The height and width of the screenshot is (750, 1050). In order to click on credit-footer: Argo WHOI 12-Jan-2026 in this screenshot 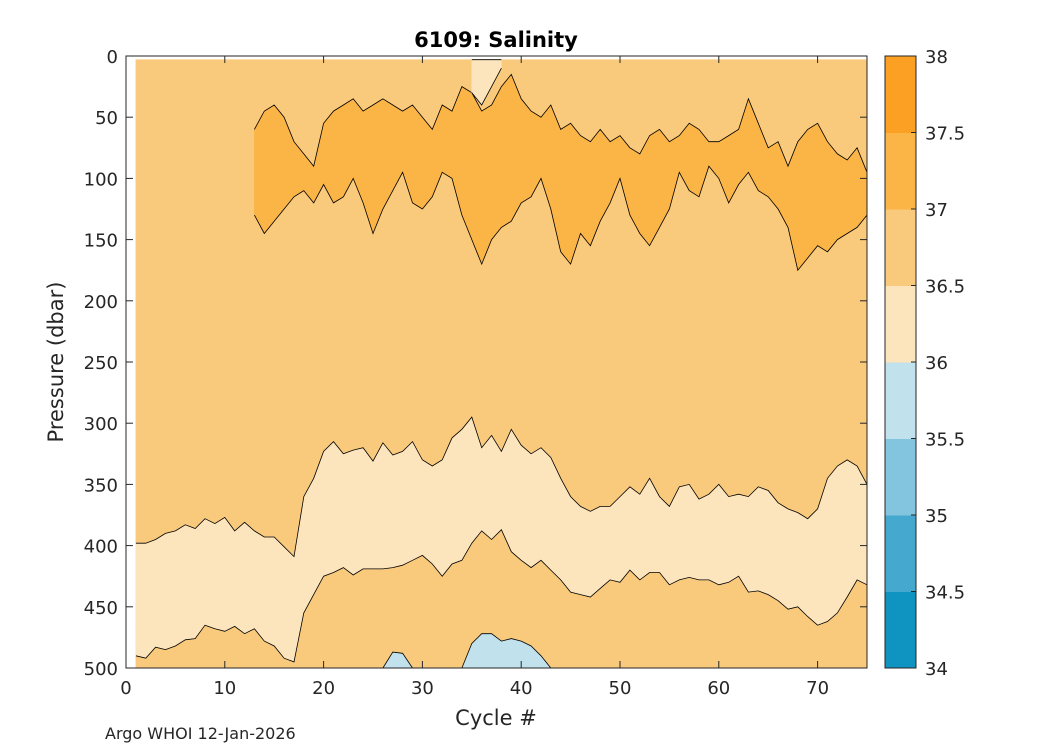, I will do `click(200, 733)`.